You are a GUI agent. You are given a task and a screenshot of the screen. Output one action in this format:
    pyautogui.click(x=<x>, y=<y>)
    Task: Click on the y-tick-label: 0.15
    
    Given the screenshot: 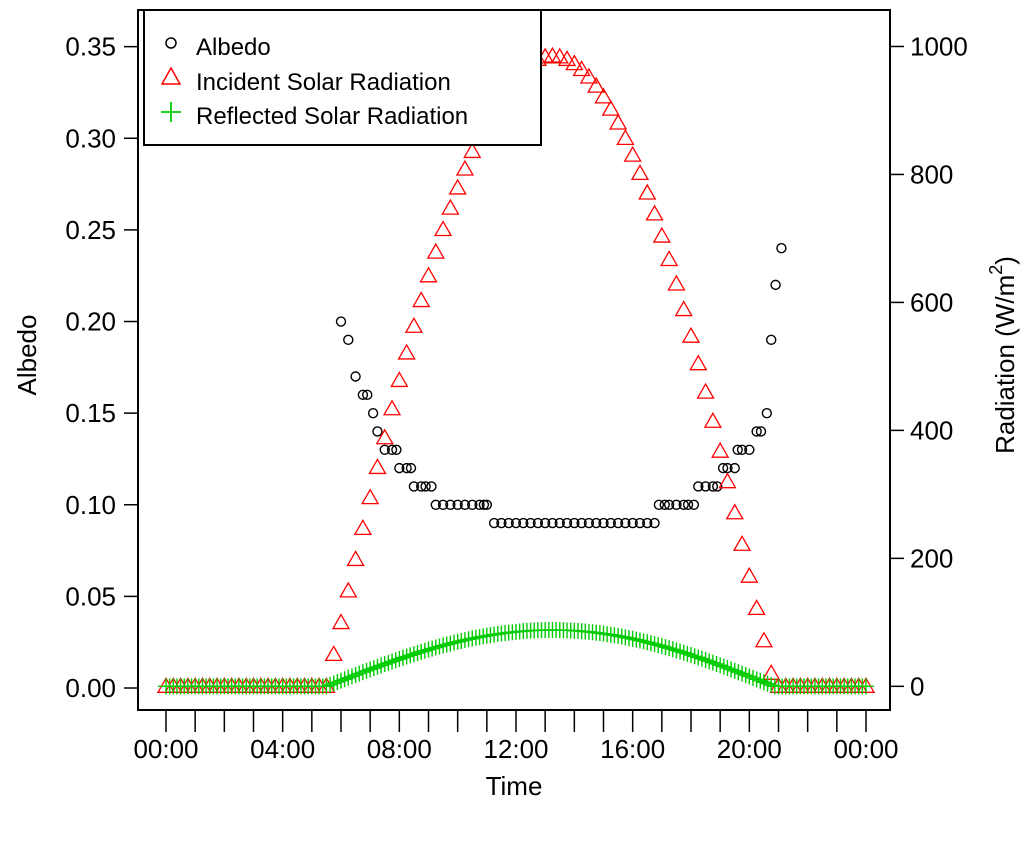 What is the action you would take?
    pyautogui.click(x=90, y=413)
    